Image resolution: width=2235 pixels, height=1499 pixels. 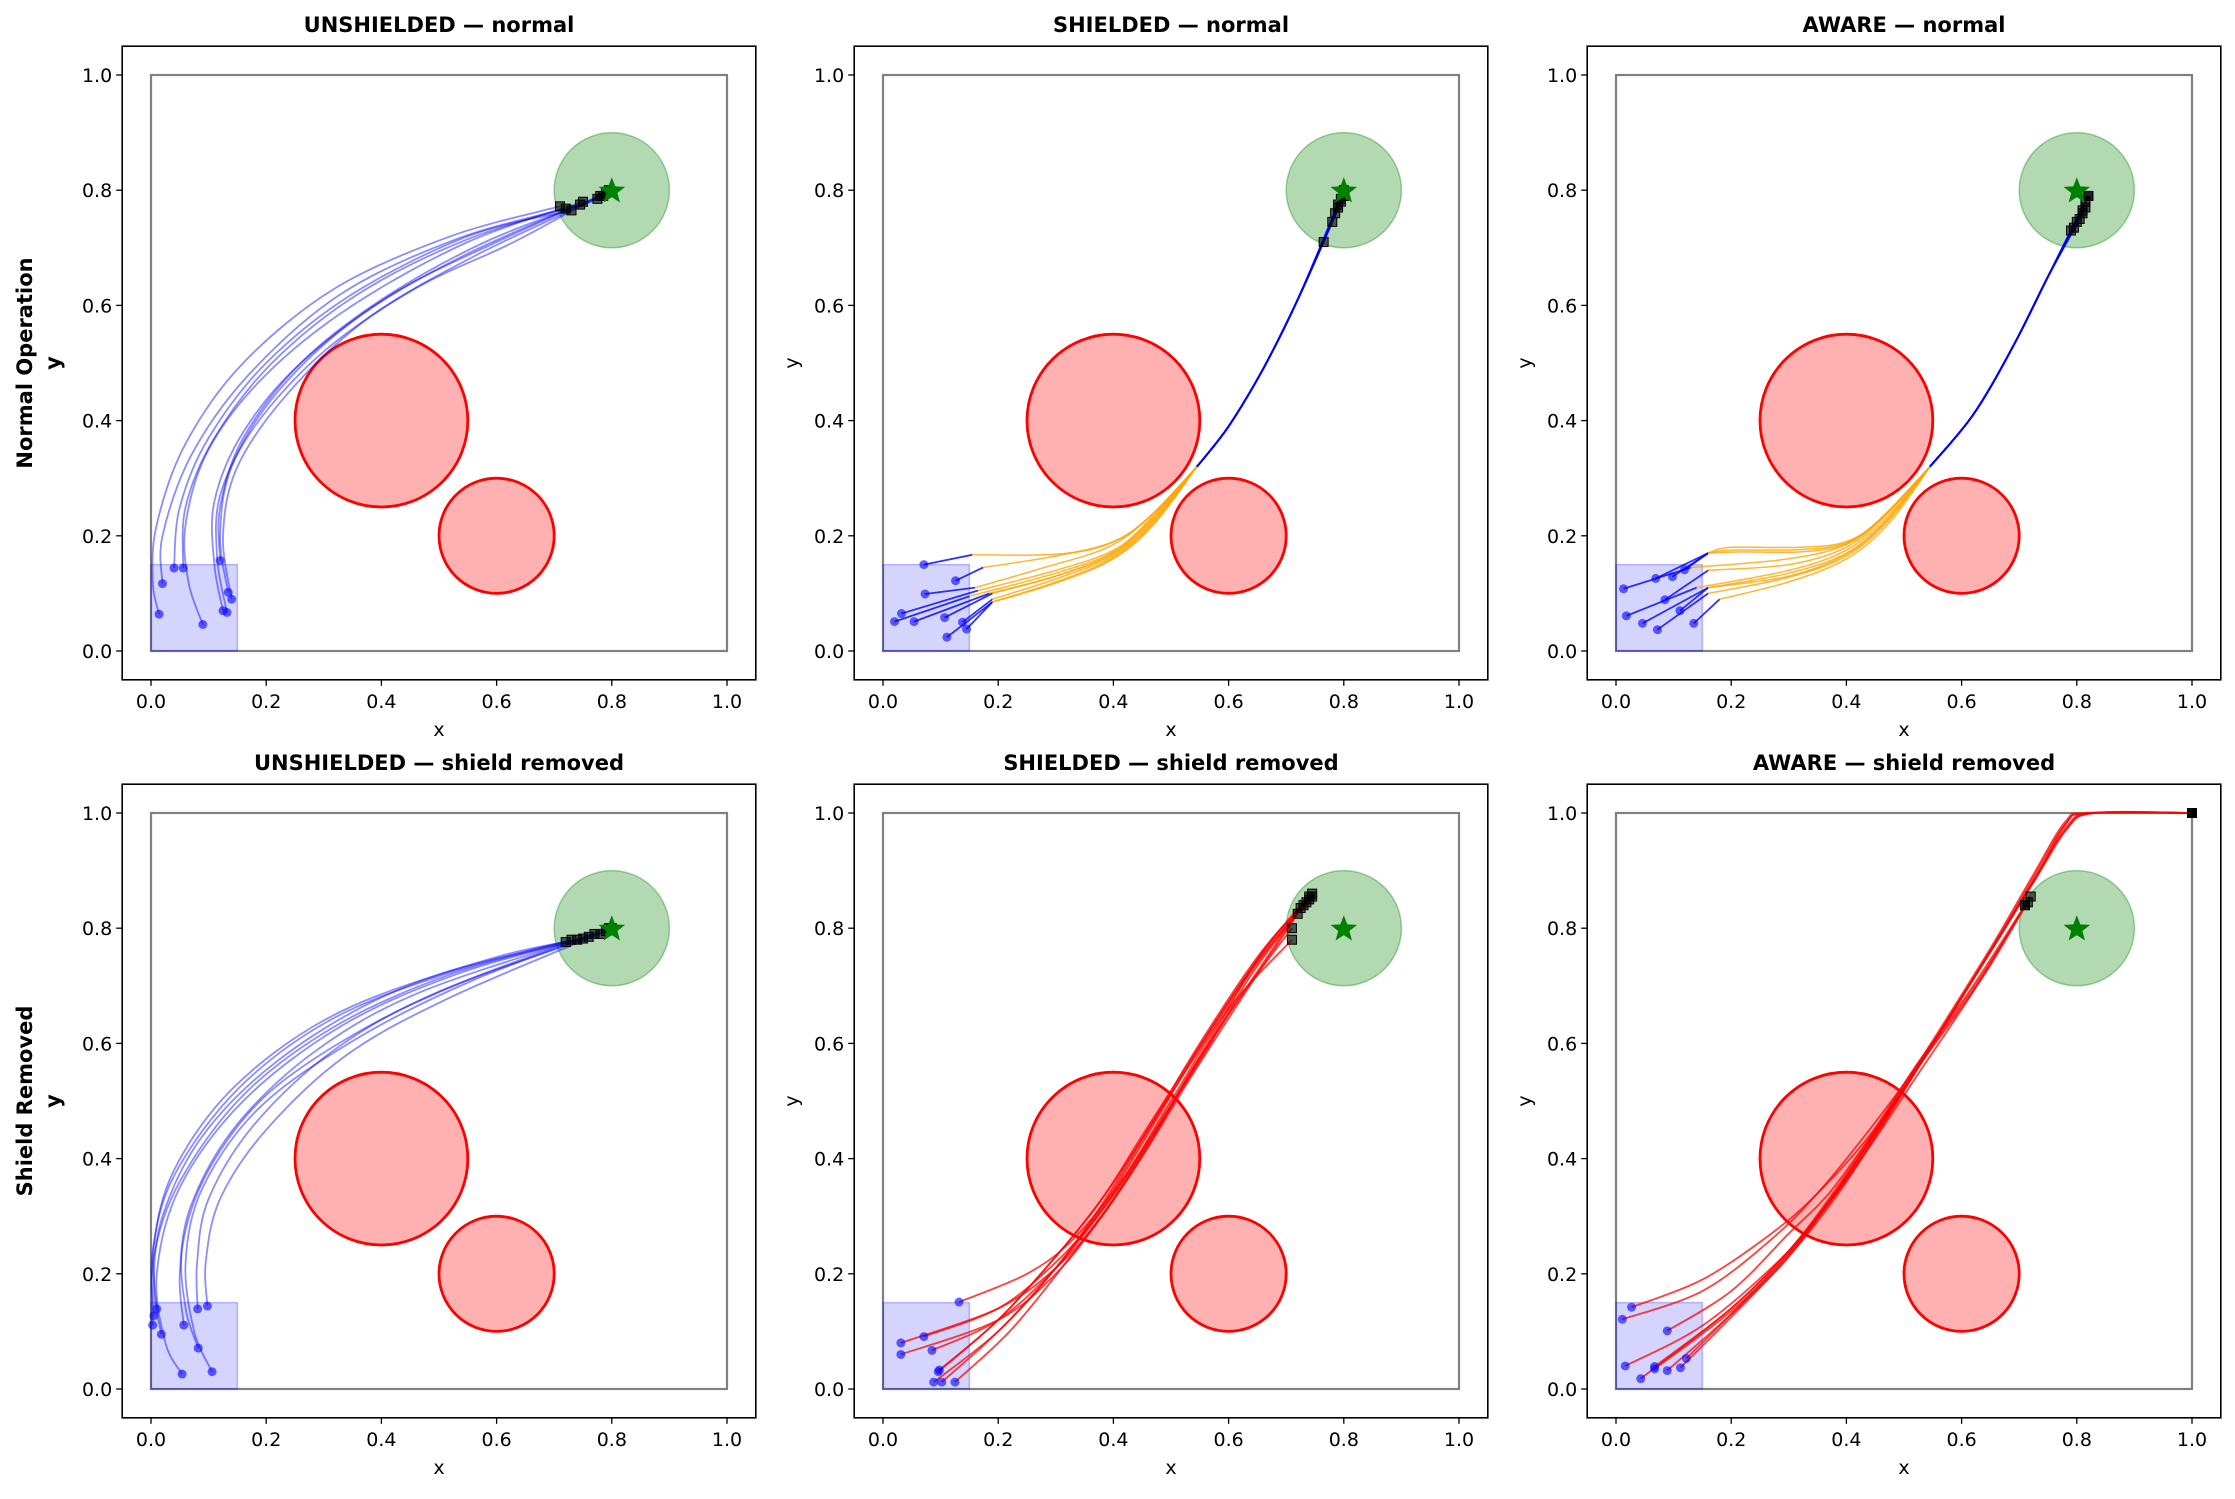 I want to click on subplot-title: UNSHIELDED — shield removed, so click(x=439, y=763).